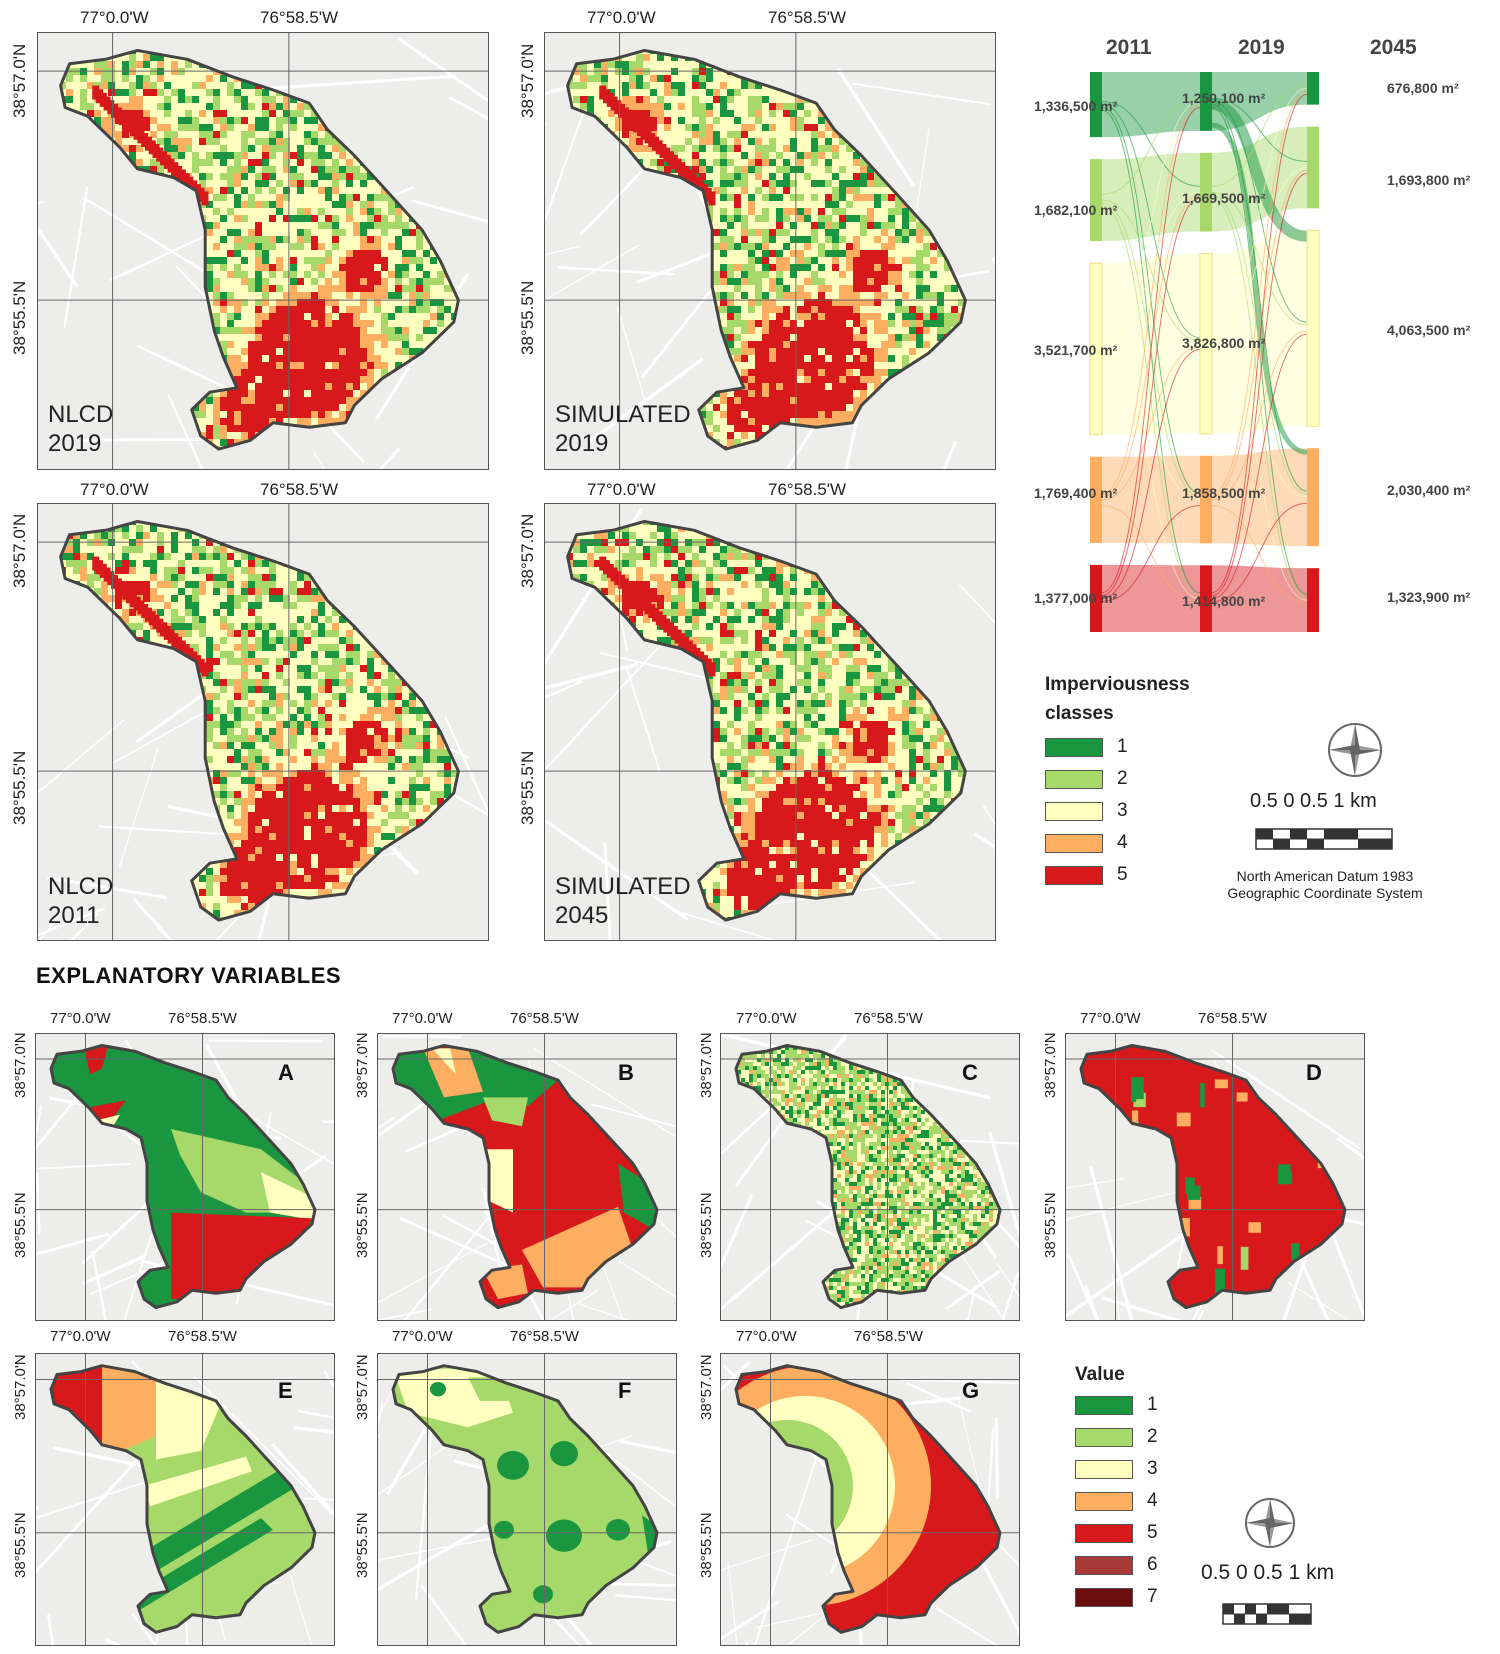 This screenshot has height=1654, width=1500. I want to click on basemap-road, so click(674, 268).